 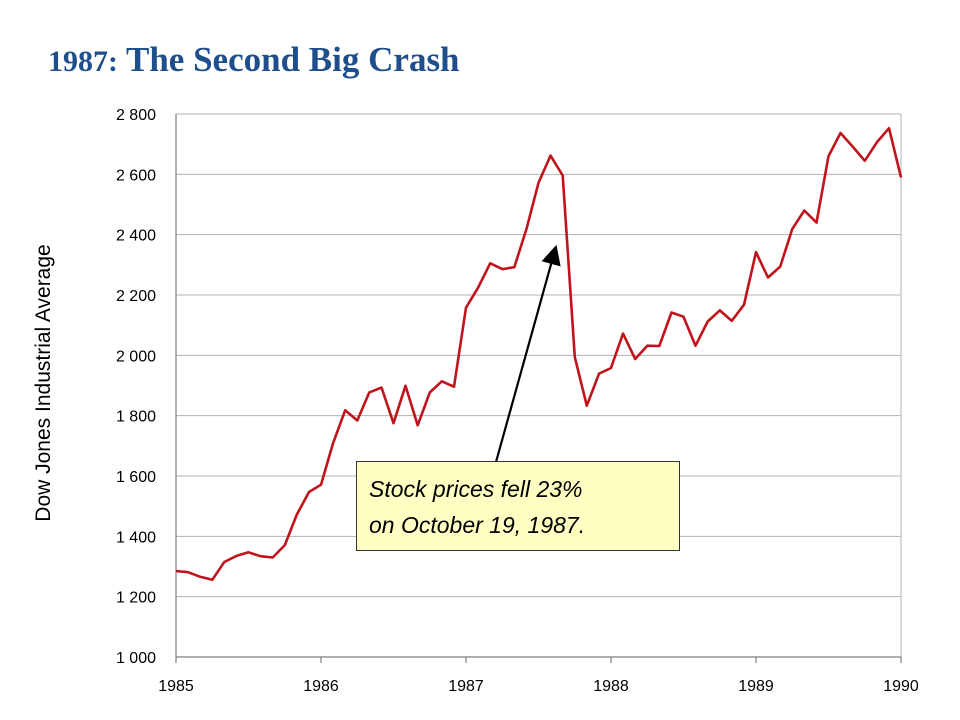 I want to click on page-title: 1987: The Second Big Crash, so click(x=254, y=60).